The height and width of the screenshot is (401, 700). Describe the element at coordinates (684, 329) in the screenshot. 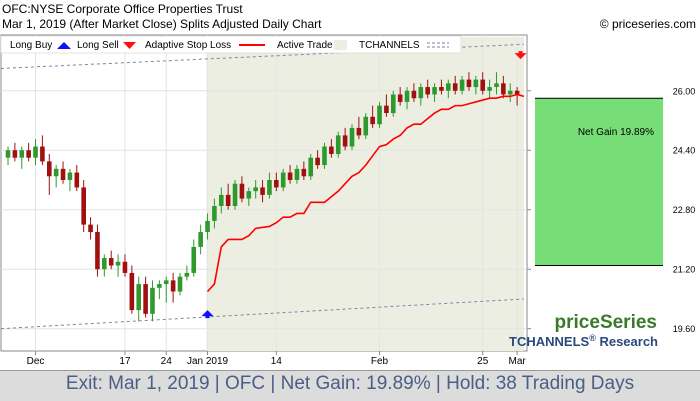

I see `y-tick-label: 19.60` at that location.